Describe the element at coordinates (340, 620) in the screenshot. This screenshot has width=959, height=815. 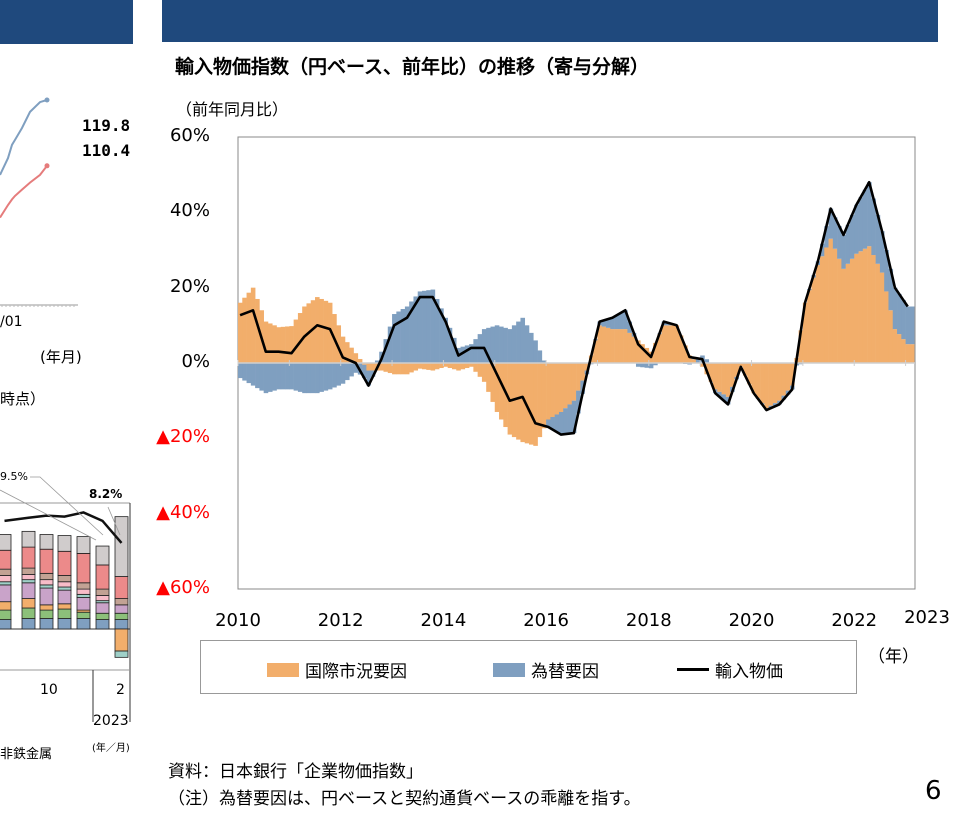
I see `x-tick-label: 2012` at that location.